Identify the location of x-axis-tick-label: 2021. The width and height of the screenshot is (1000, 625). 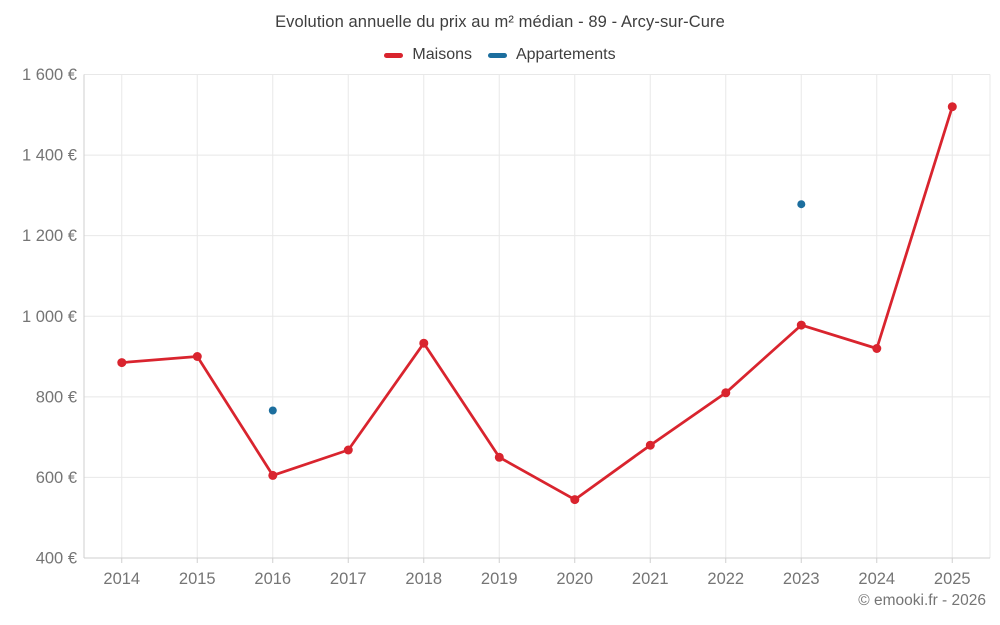
(650, 579).